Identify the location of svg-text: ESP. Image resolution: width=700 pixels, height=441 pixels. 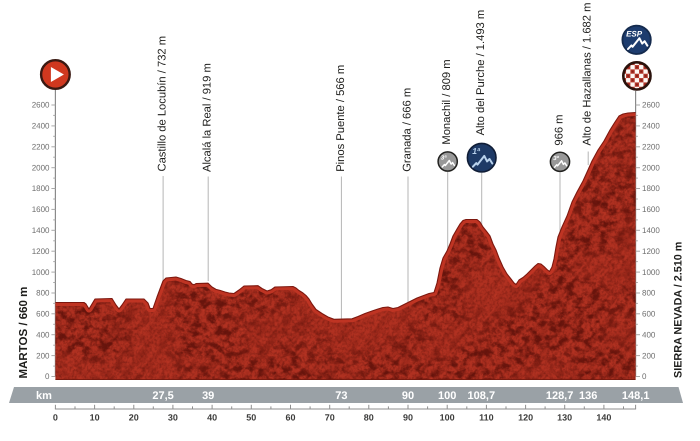
(634, 33).